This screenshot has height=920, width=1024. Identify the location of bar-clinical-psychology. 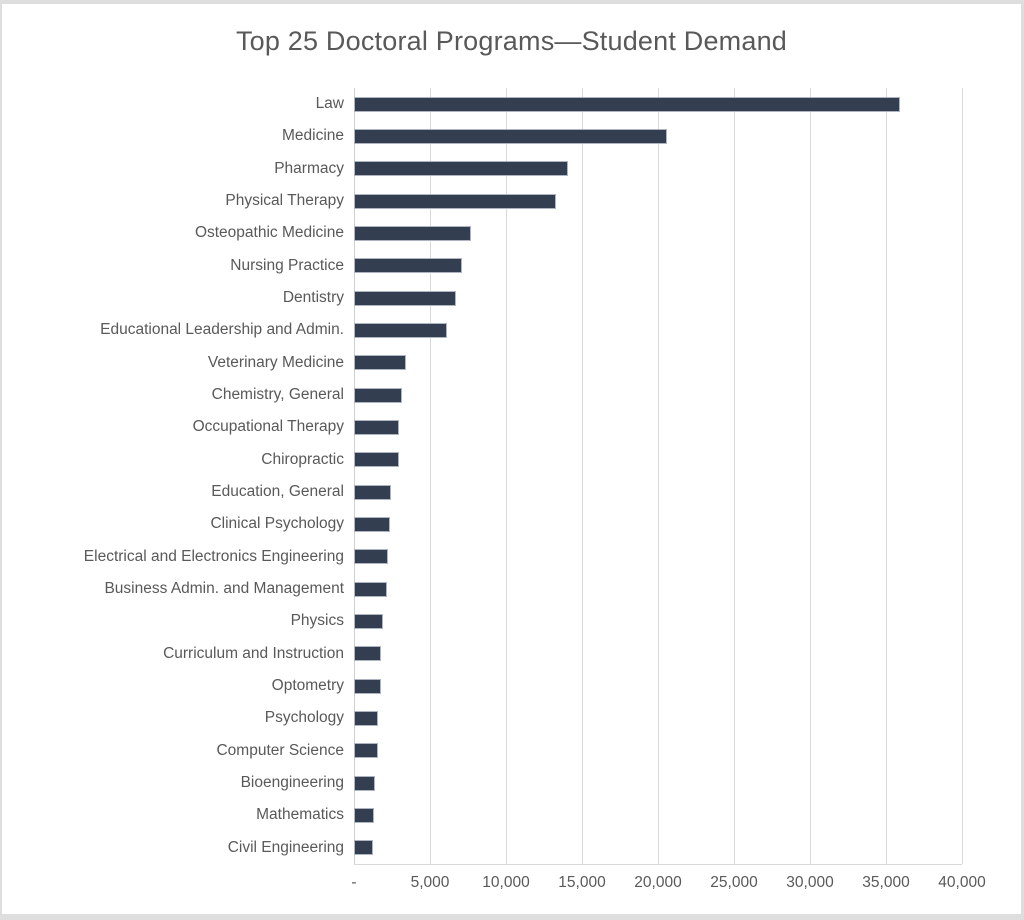
(372, 524).